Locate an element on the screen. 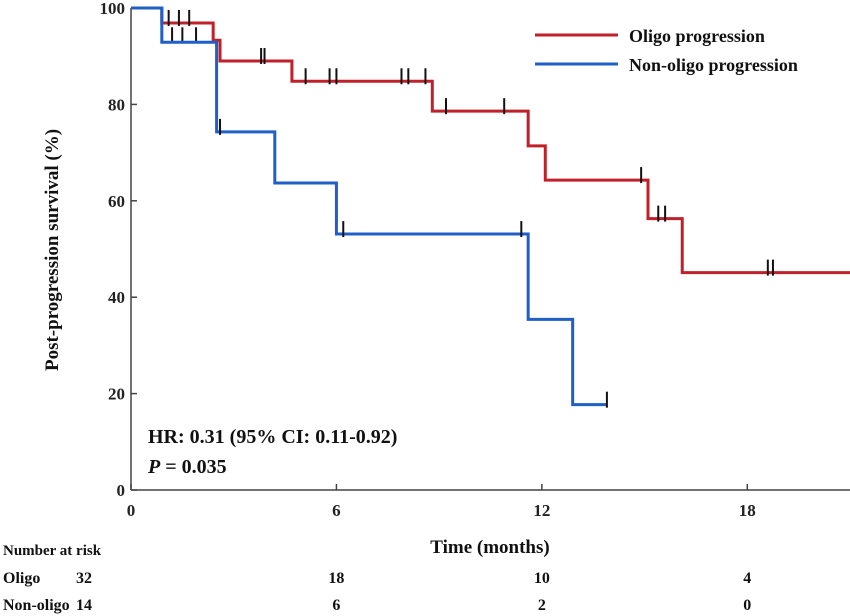 The height and width of the screenshot is (616, 850). risk-values: 18 10 4 6 2 0 is located at coordinates (539, 592).